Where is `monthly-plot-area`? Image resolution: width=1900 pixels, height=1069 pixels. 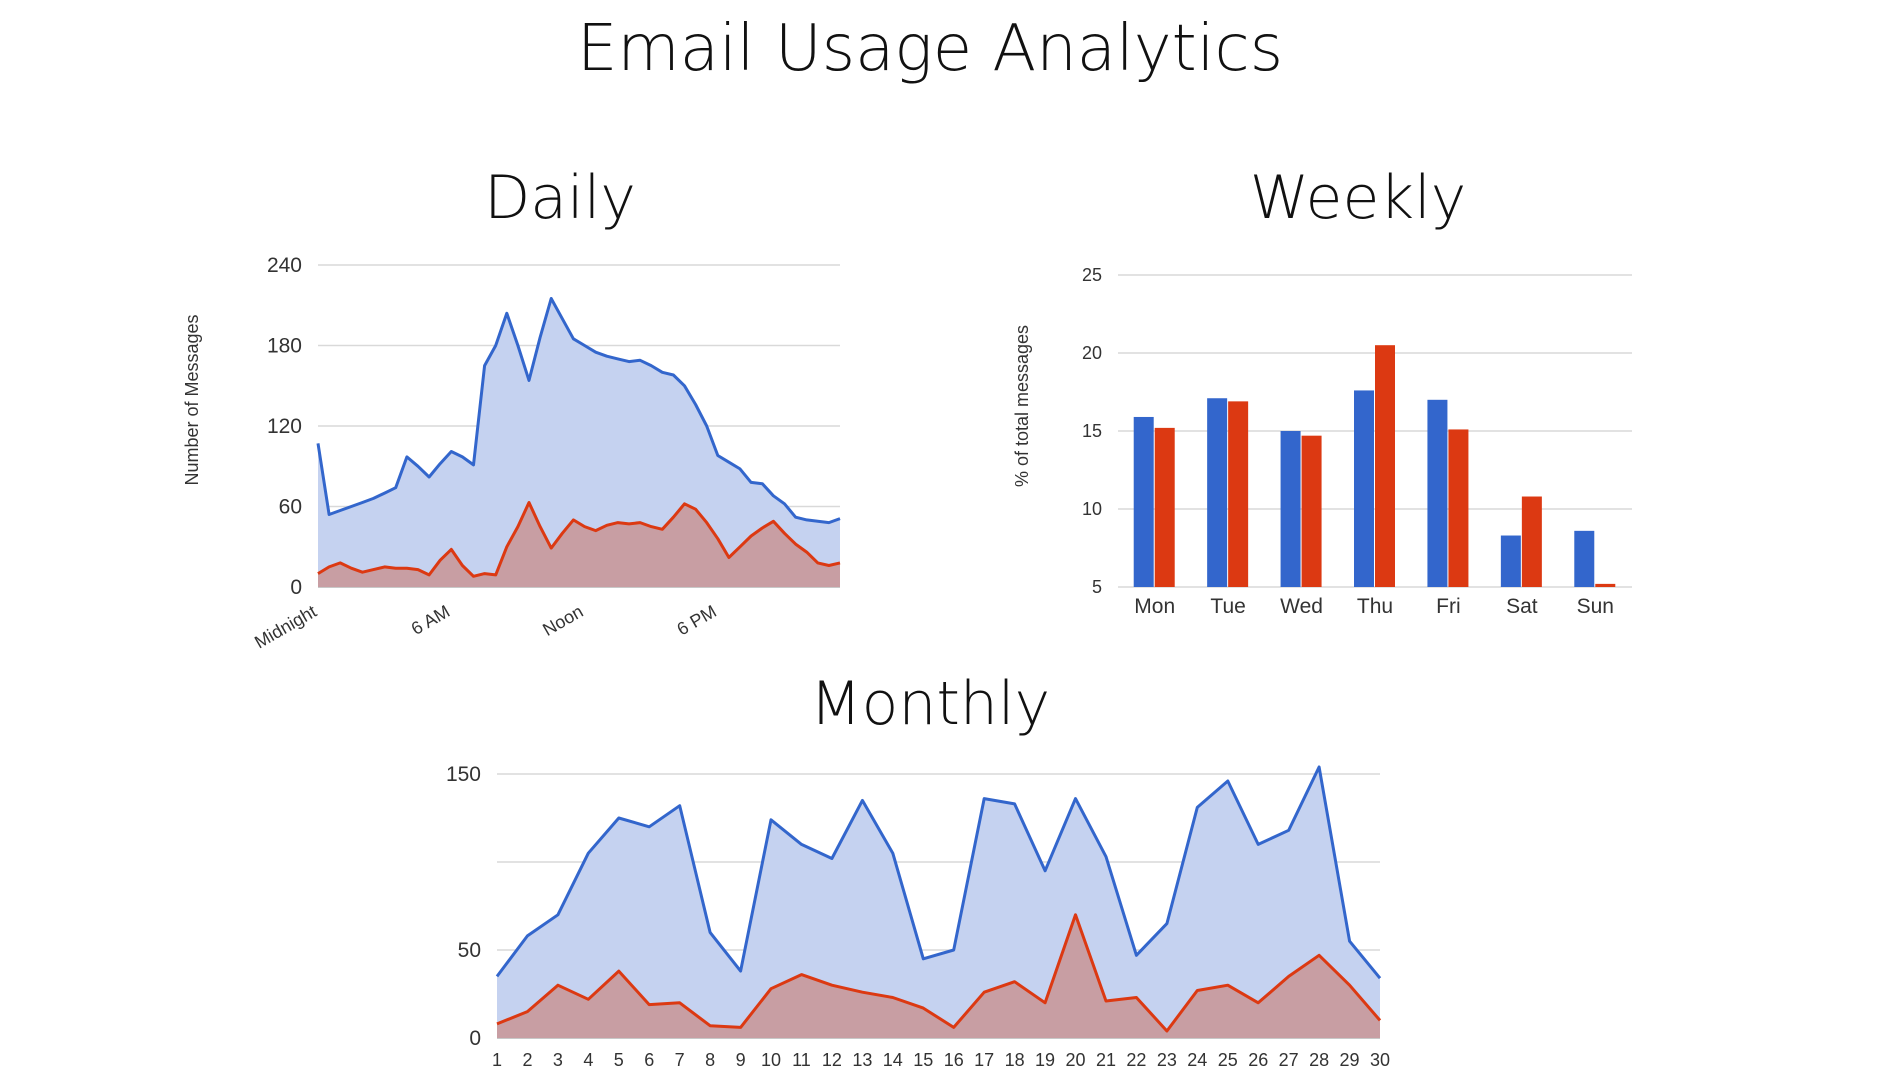
monthly-plot-area is located at coordinates (938, 901).